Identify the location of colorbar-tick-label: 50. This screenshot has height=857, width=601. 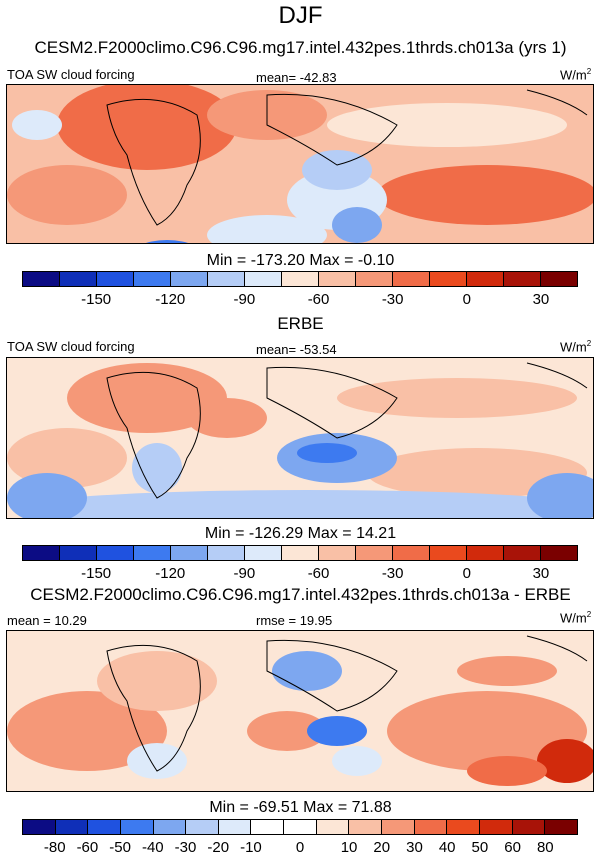
(480, 847).